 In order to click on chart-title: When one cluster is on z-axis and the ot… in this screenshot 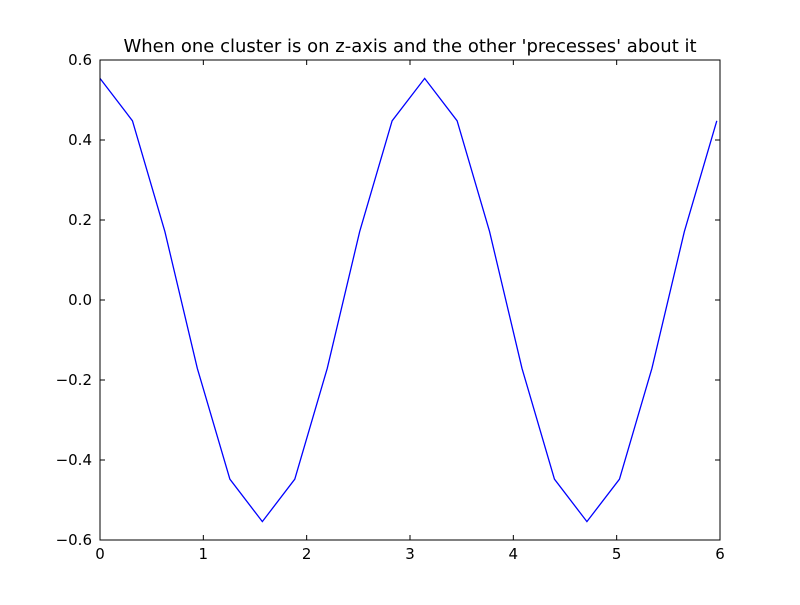, I will do `click(409, 46)`.